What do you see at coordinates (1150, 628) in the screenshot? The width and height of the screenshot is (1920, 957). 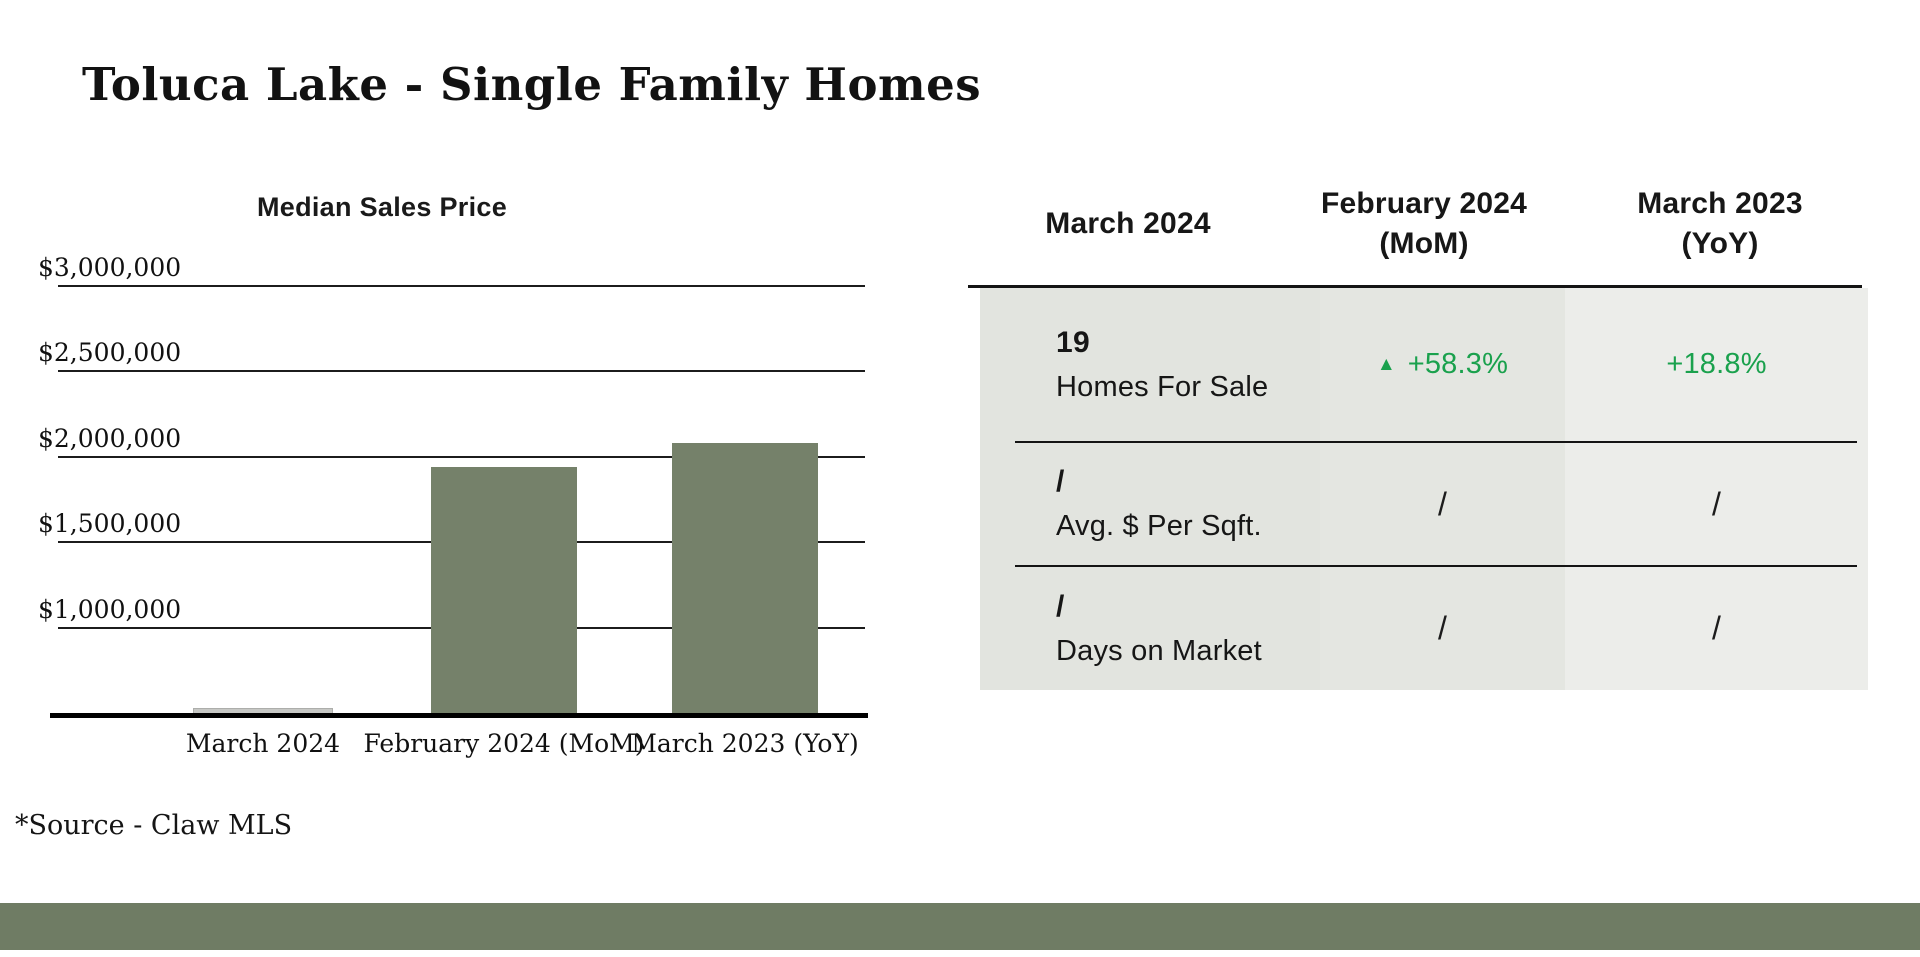 I see `cell-days-on-market: / Days on Market` at bounding box center [1150, 628].